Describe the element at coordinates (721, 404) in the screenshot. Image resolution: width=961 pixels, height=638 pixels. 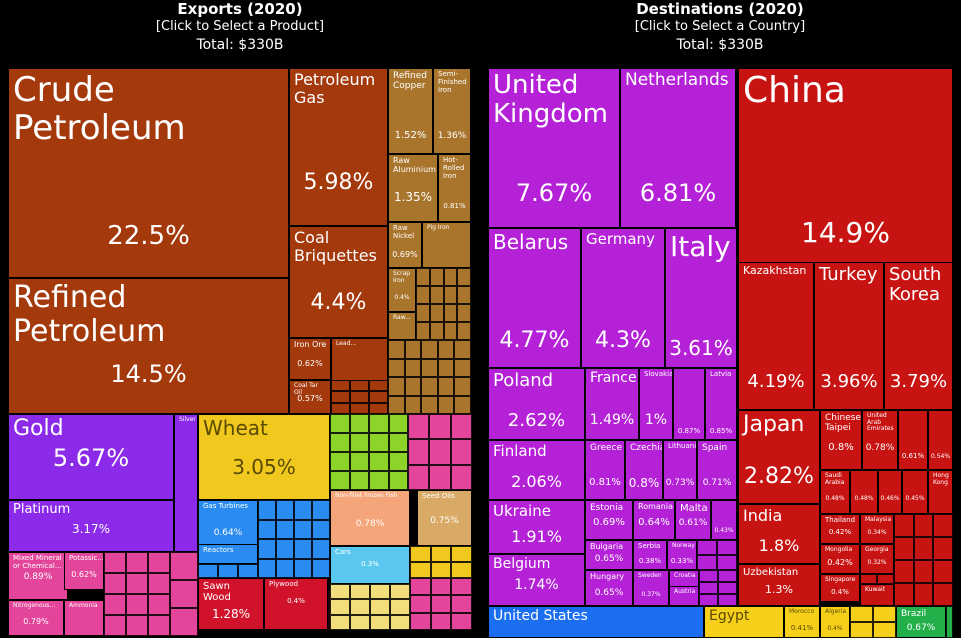
I see `tile-latvia: Latvia 0.85%` at that location.